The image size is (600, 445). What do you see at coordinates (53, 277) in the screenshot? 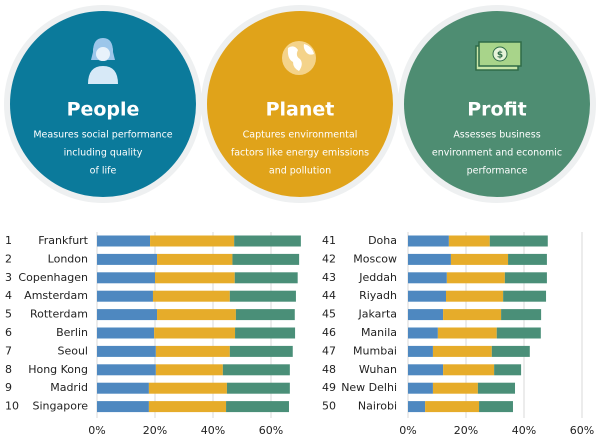
I see `category-label: Copenhagen` at bounding box center [53, 277].